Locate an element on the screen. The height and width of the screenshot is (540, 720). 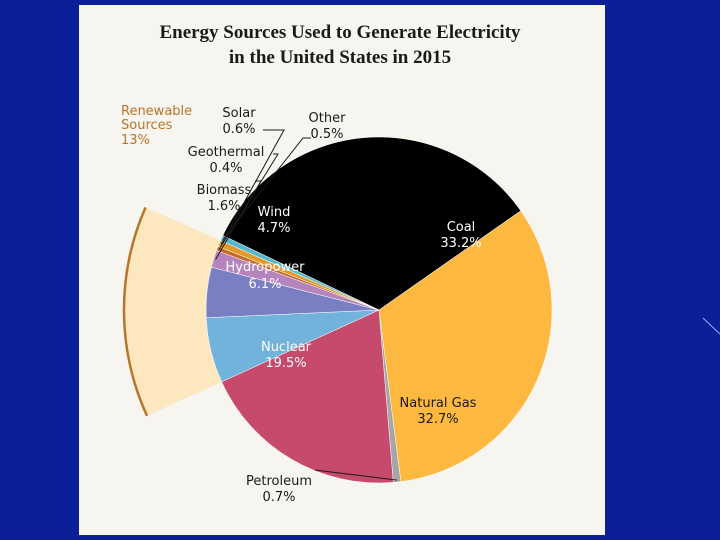
value-renewable: 13% is located at coordinates (135, 140).